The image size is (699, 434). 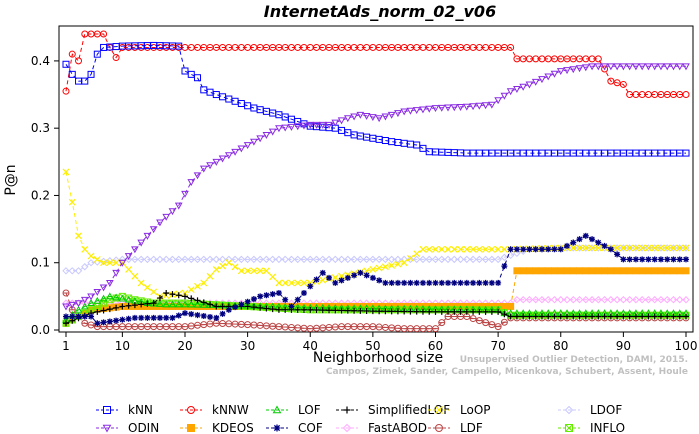 What do you see at coordinates (230, 410) in the screenshot?
I see `legend-label: kNNW` at bounding box center [230, 410].